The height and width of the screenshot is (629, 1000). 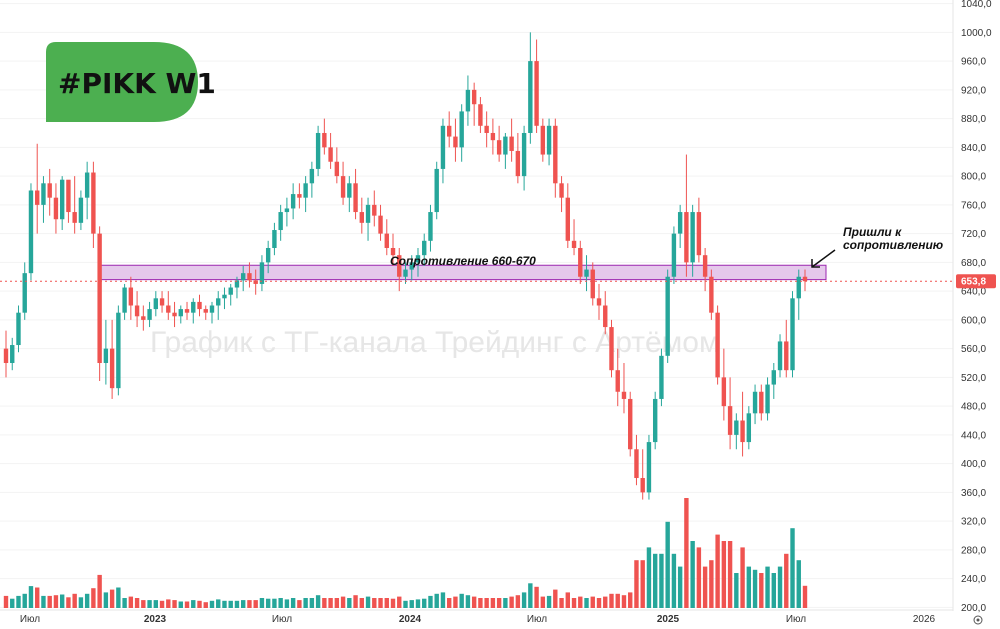 What do you see at coordinates (893, 245) in the screenshot?
I see `arrow-note-line2: сопротивлению` at bounding box center [893, 245].